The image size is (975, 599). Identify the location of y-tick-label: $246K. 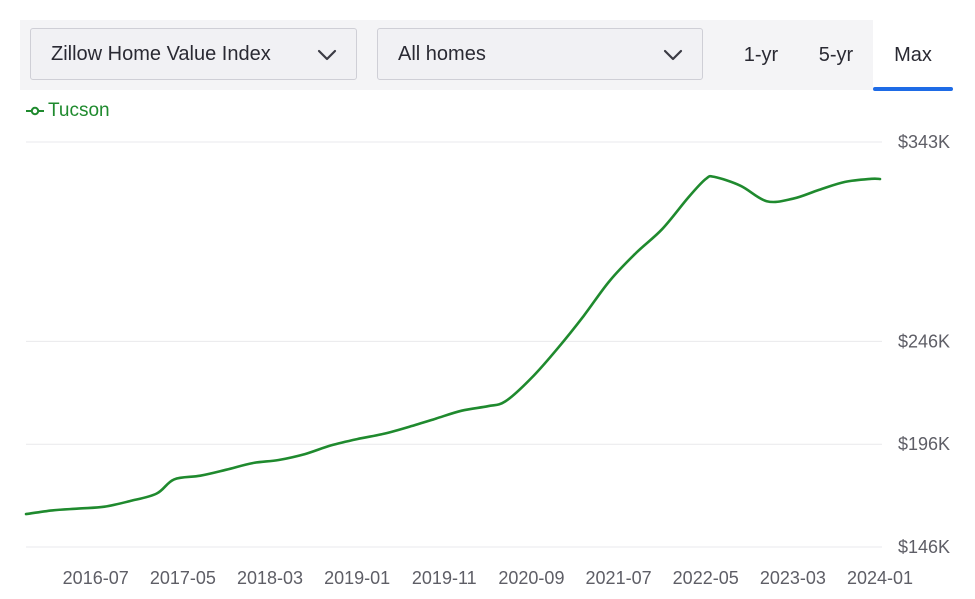
(924, 341).